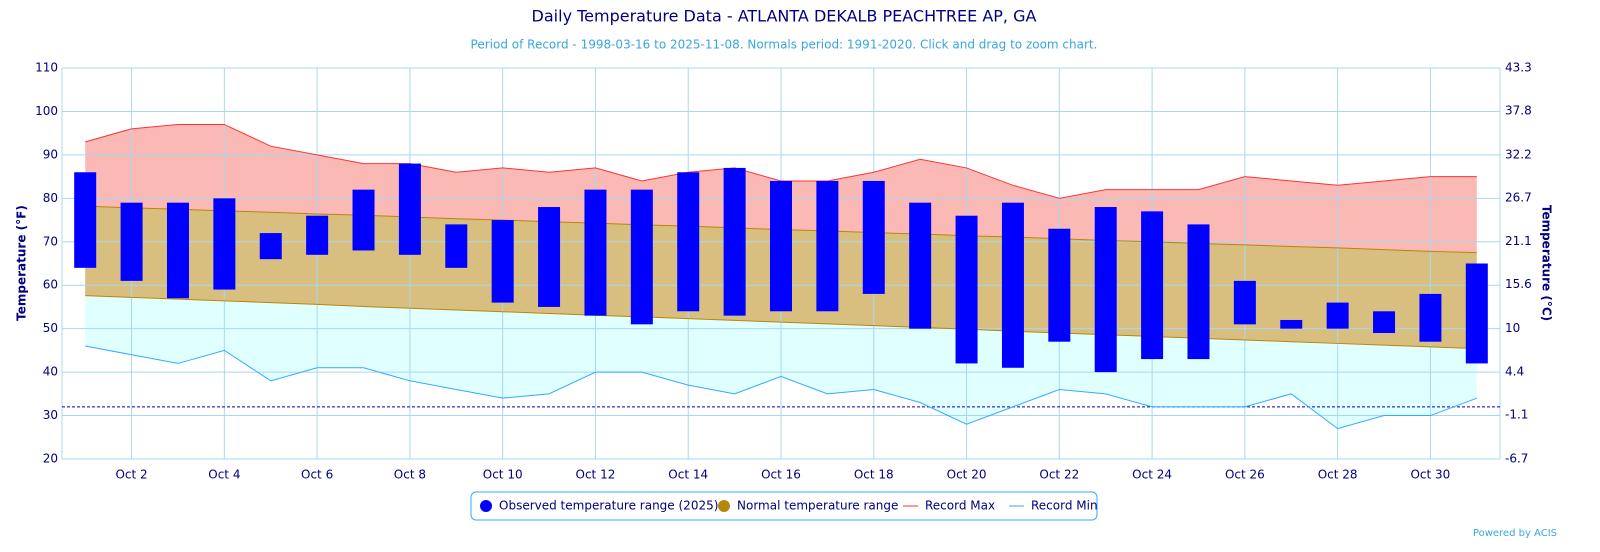 The image size is (1600, 552). Describe the element at coordinates (781, 475) in the screenshot. I see `x-tick-label: Oct 16` at that location.